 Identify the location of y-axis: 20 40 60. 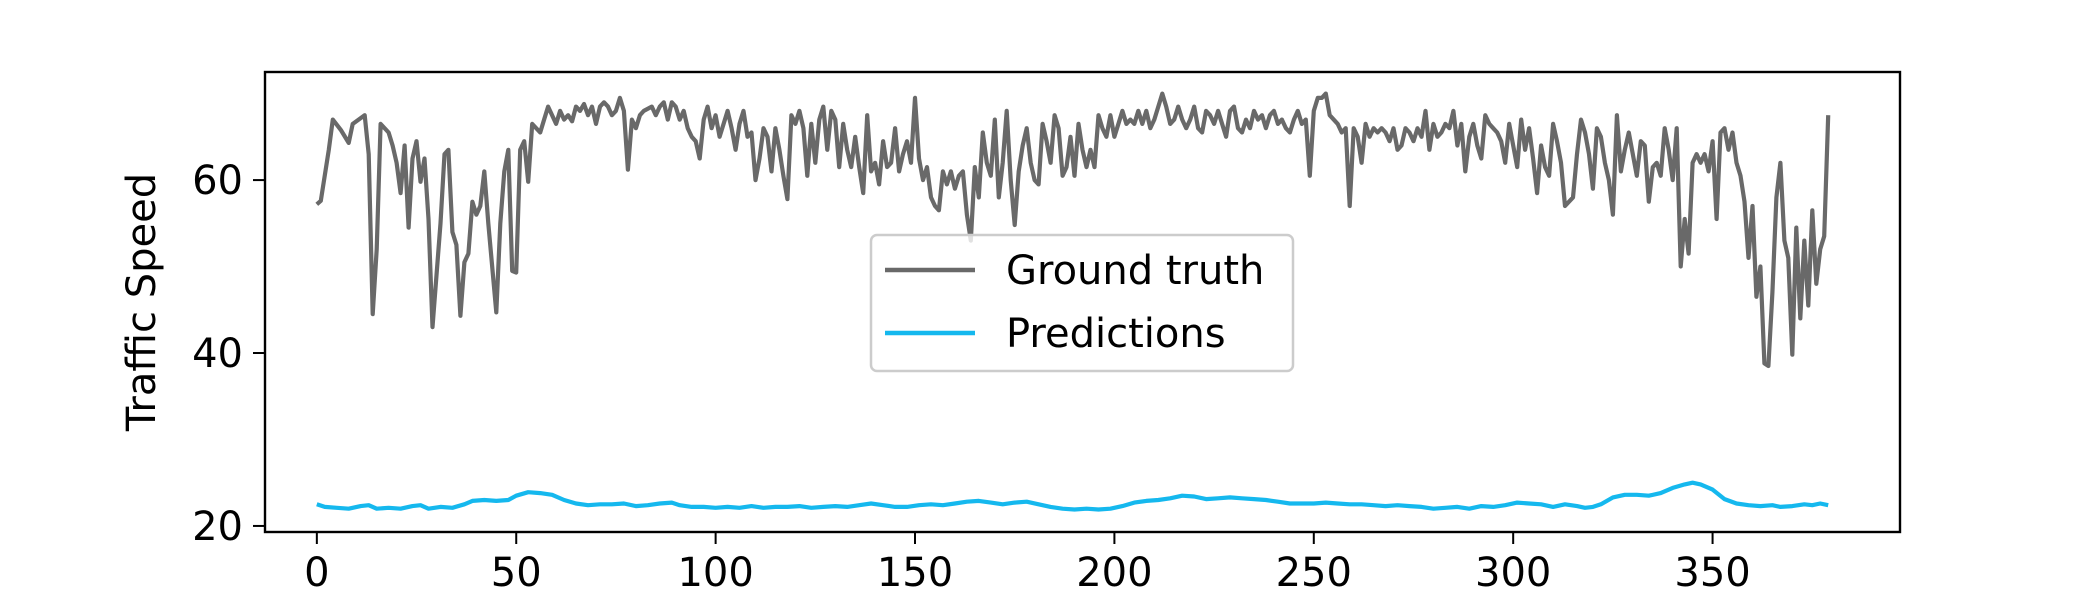
(228, 354).